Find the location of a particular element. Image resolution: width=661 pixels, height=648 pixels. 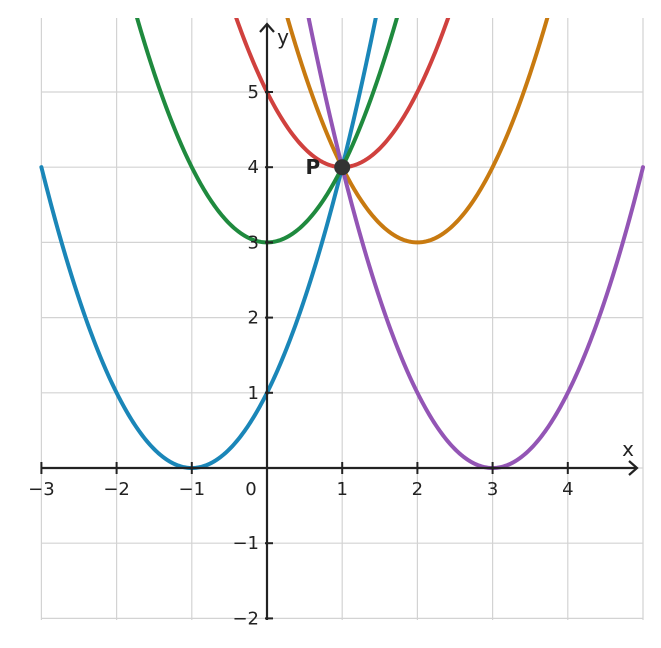

x-tick-label: 4 is located at coordinates (567, 489).